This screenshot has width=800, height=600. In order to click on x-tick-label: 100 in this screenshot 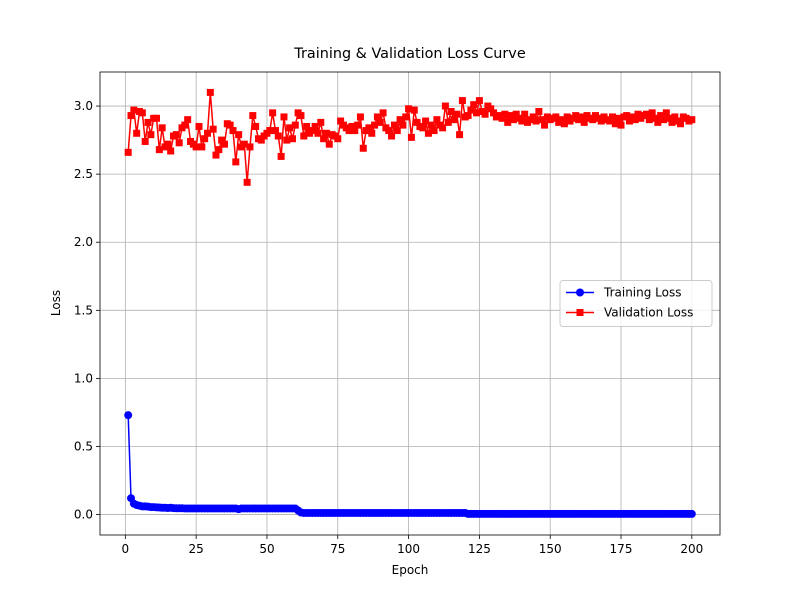, I will do `click(408, 549)`.